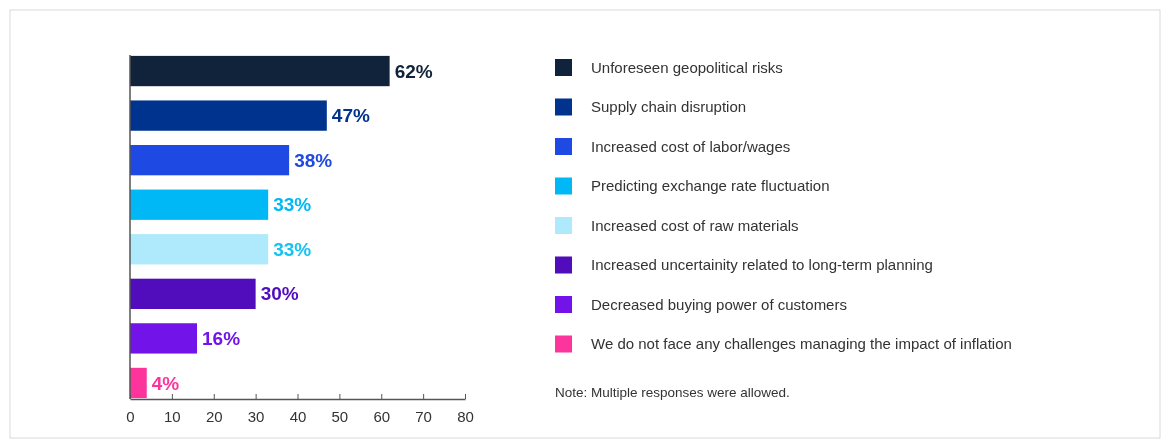  I want to click on x-tick-label: 10, so click(172, 416).